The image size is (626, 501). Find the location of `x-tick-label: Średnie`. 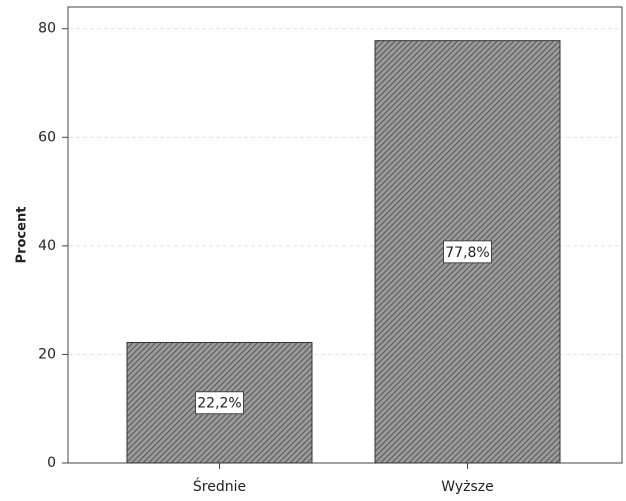

x-tick-label: Średnie is located at coordinates (219, 486).